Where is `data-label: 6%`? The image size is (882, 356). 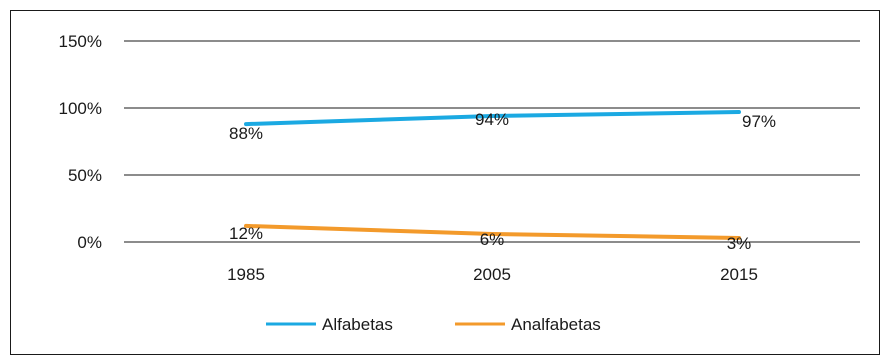 data-label: 6% is located at coordinates (492, 239).